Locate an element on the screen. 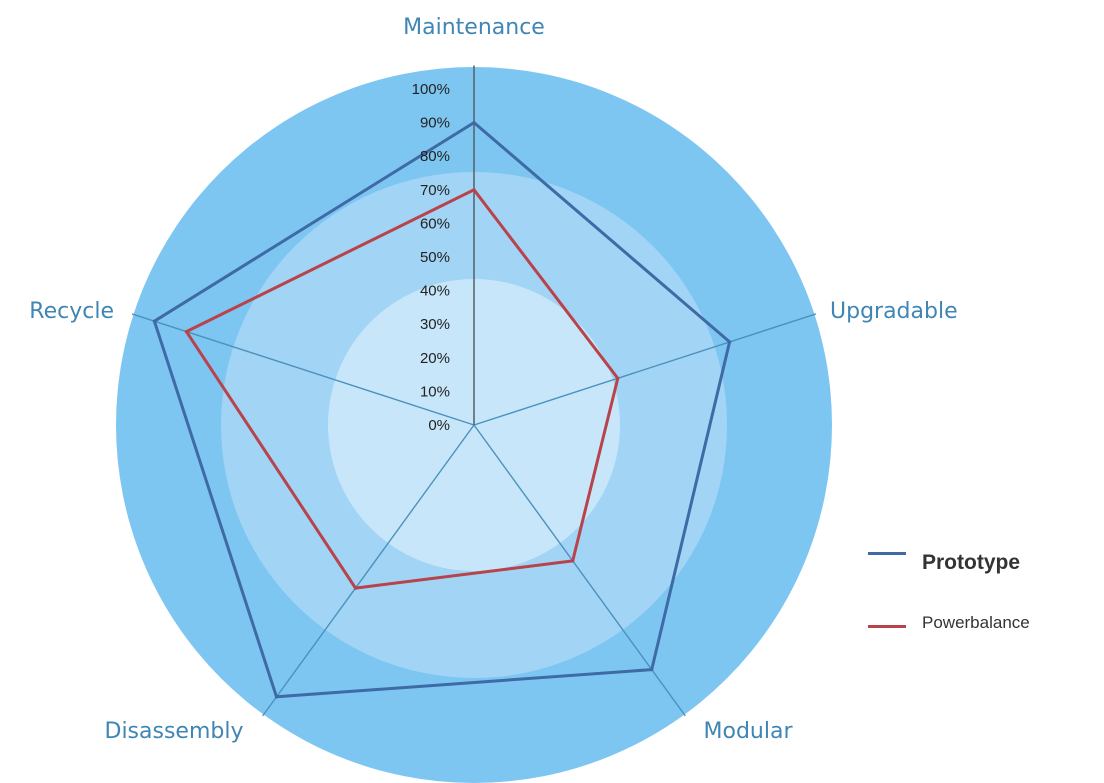 The image size is (1104, 783). axis-label-modular: Modular is located at coordinates (749, 731).